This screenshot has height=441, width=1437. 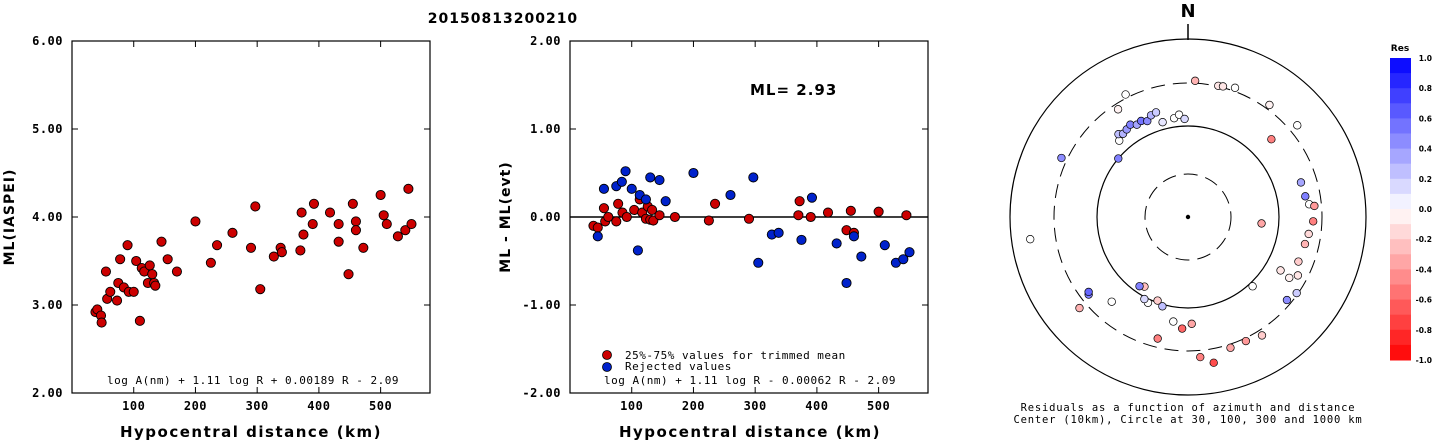 I want to click on station-points, so click(x=1172, y=221).